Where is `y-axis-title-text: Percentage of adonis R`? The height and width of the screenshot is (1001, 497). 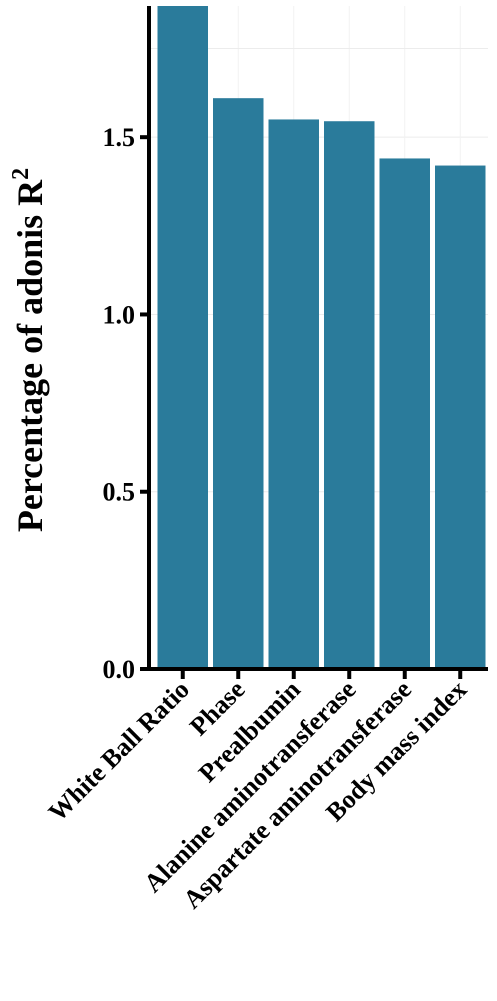 y-axis-title-text: Percentage of adonis R is located at coordinates (30, 355).